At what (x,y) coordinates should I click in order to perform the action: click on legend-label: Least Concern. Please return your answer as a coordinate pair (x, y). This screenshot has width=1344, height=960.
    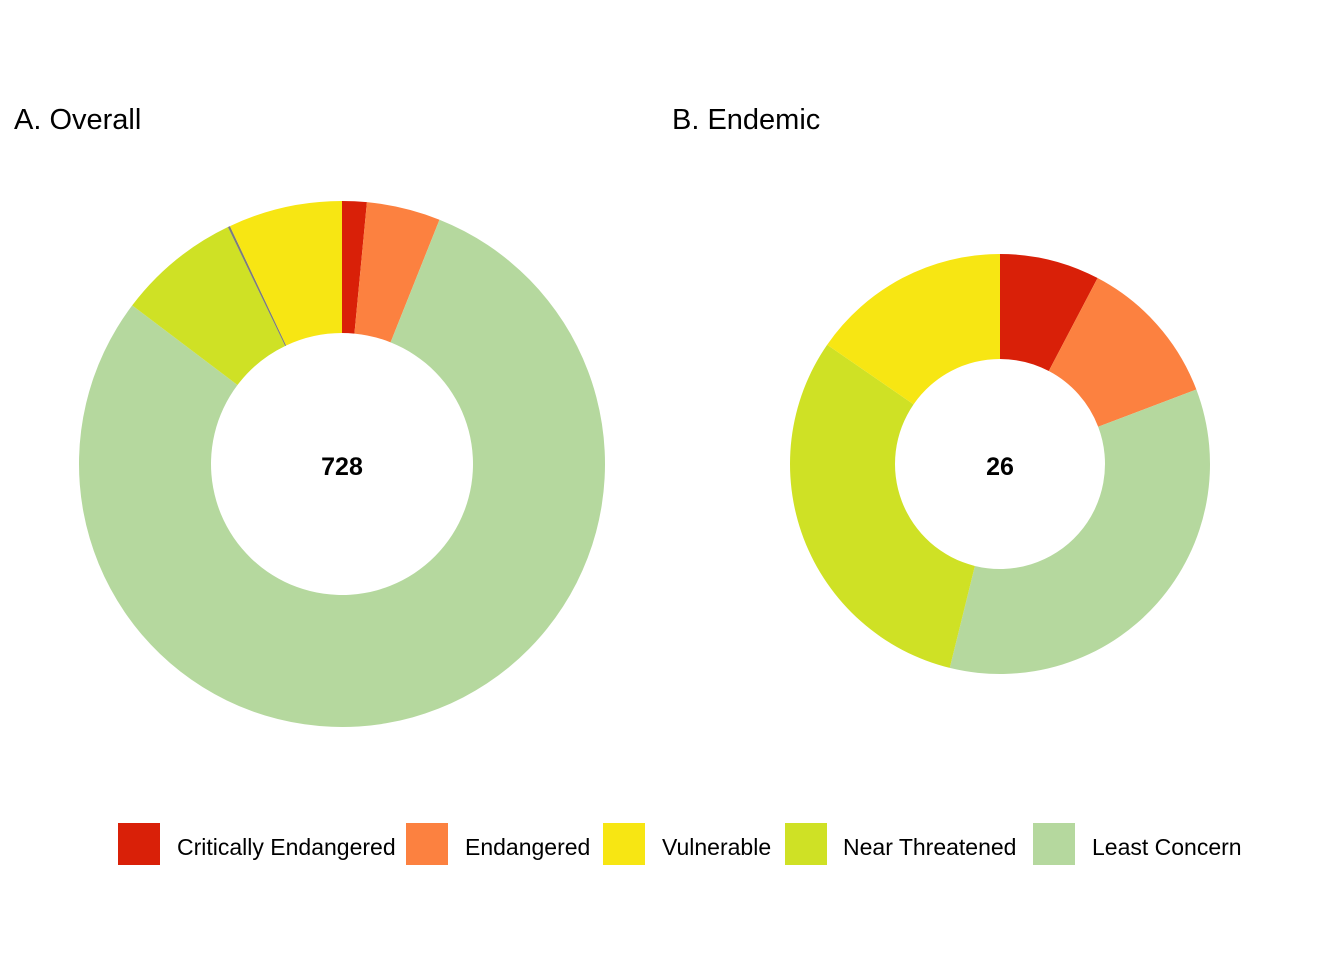
    Looking at the image, I should click on (1167, 847).